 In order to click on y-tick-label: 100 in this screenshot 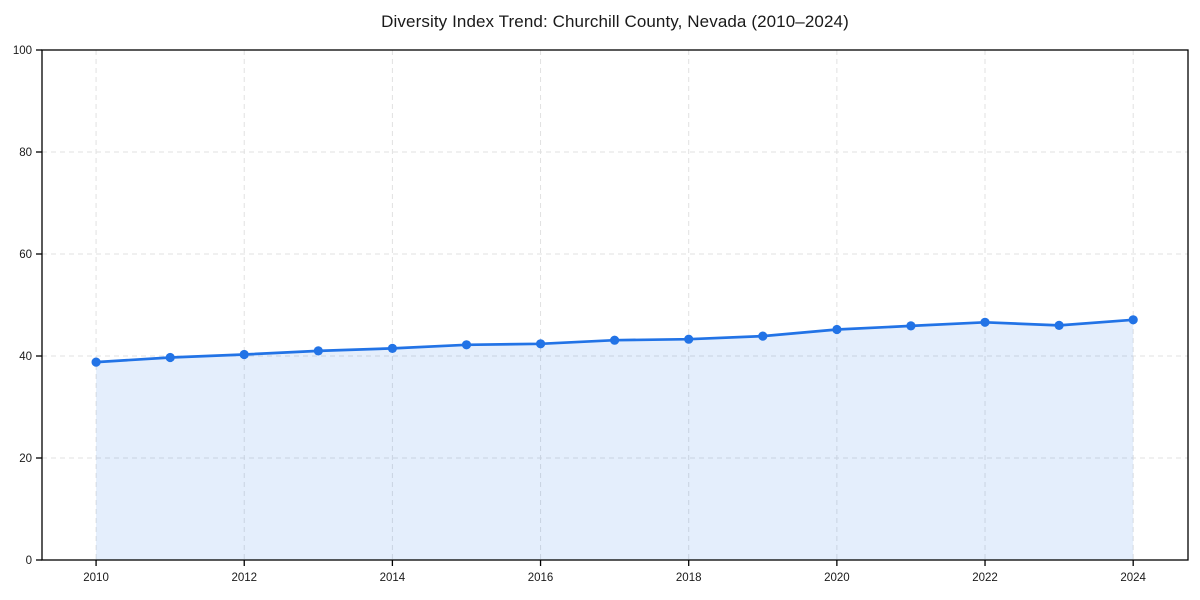, I will do `click(22, 51)`.